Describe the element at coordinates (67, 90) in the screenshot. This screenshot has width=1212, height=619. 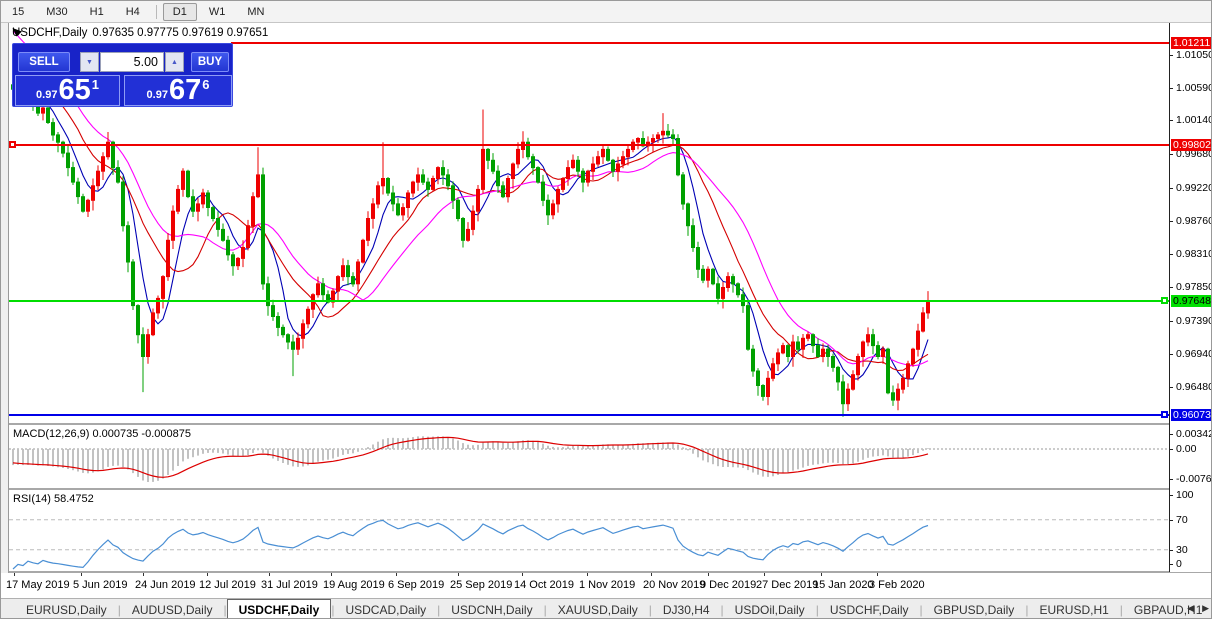
I see `sell-price-display: 0.97 65 1` at that location.